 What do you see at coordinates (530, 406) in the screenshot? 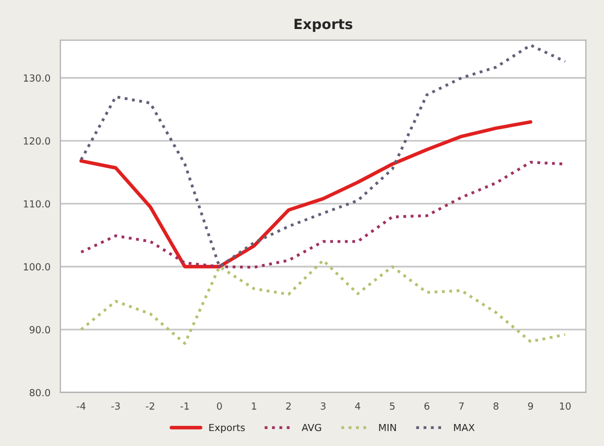
I see `x-tick-label: 9` at bounding box center [530, 406].